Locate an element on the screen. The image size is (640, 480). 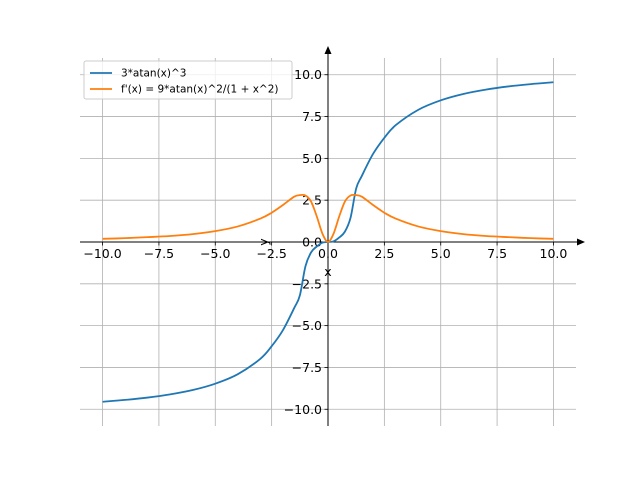
y-axis-arrow is located at coordinates (328, 50).